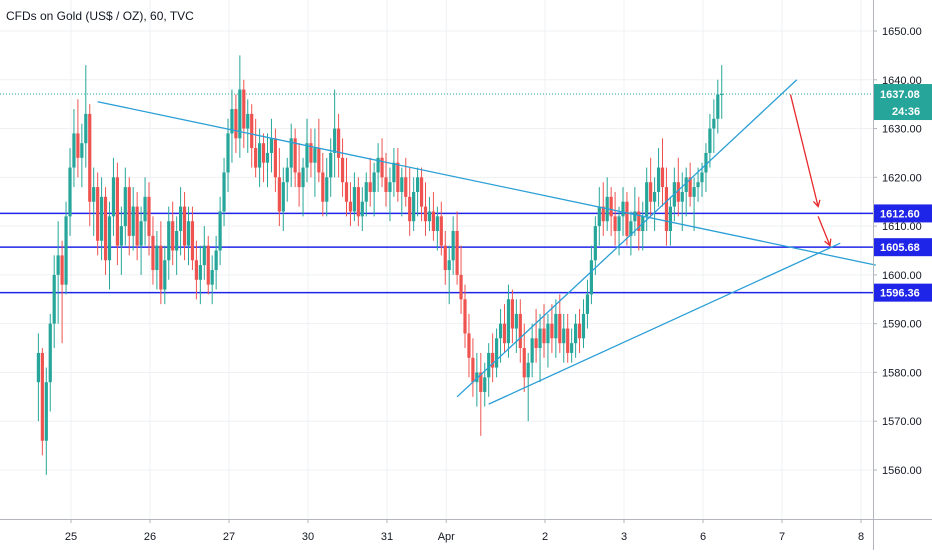 The image size is (932, 555). Describe the element at coordinates (903, 102) in the screenshot. I see `current-price-tag-bg` at that location.